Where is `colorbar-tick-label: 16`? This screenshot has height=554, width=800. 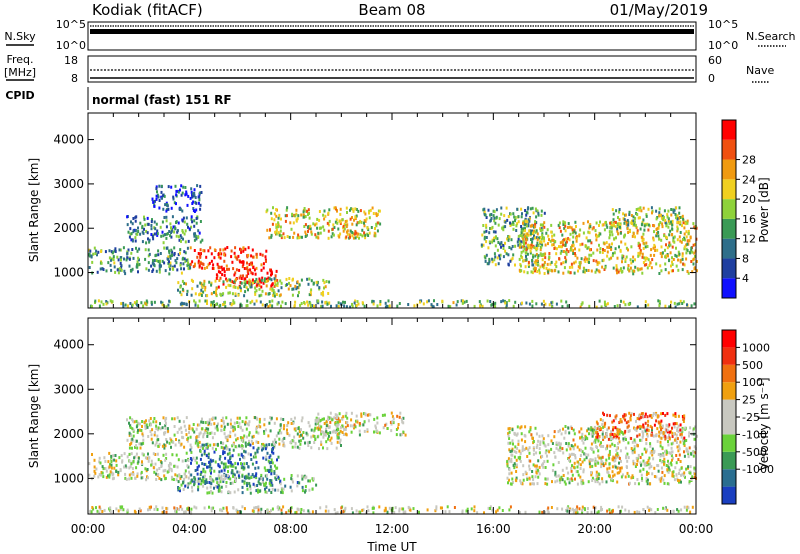 colorbar-tick-label: 16 is located at coordinates (749, 219).